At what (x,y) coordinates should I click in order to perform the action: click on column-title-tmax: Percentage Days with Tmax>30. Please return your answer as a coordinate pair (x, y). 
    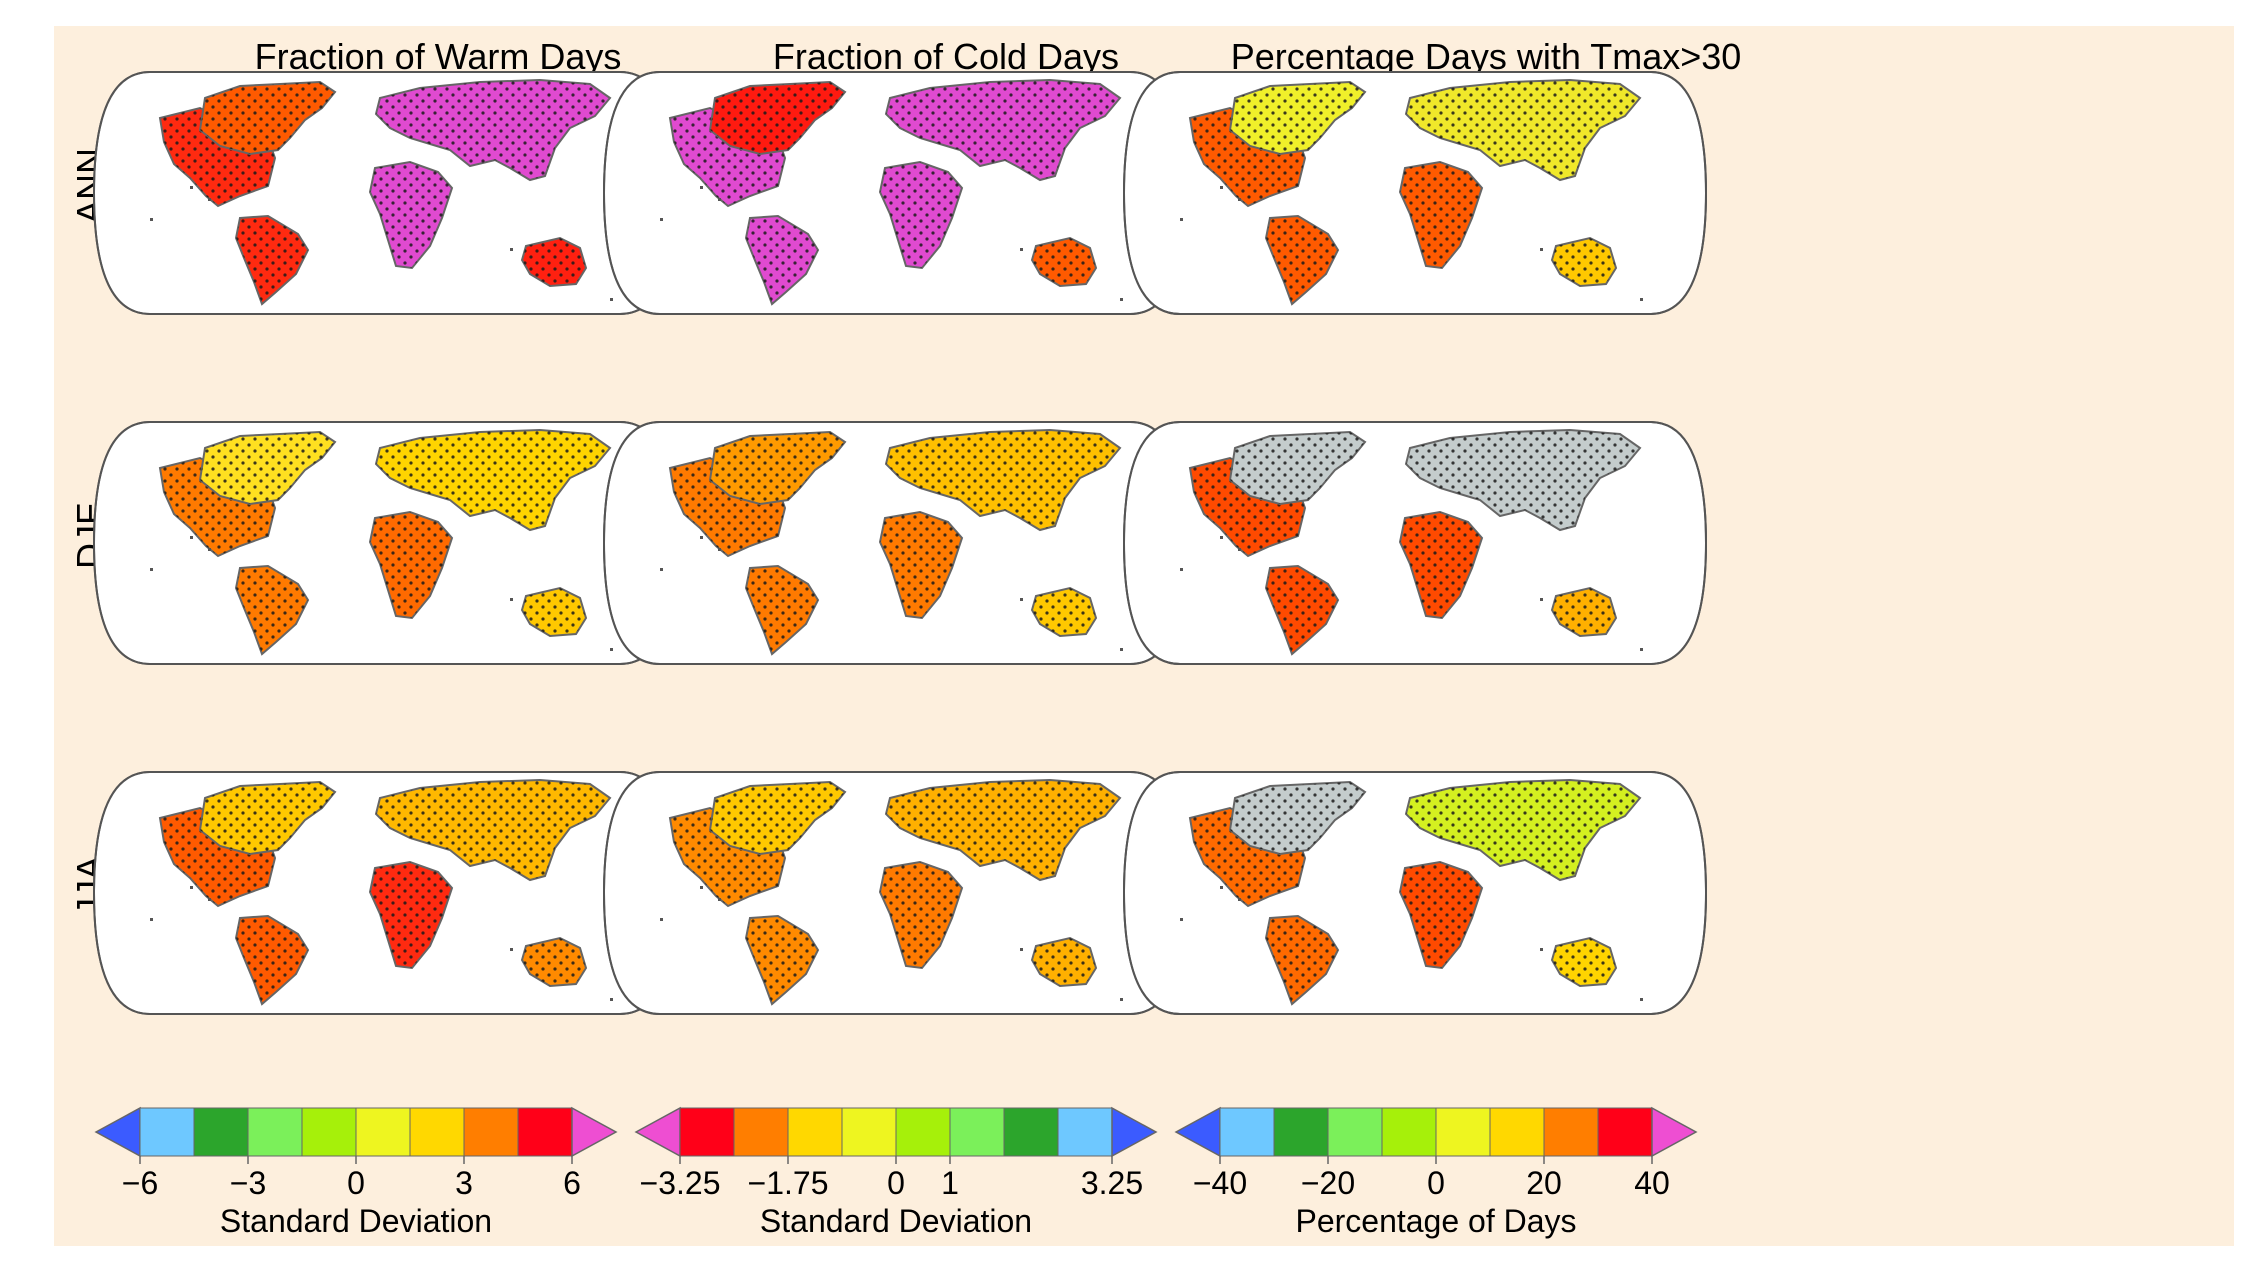
    Looking at the image, I should click on (1486, 56).